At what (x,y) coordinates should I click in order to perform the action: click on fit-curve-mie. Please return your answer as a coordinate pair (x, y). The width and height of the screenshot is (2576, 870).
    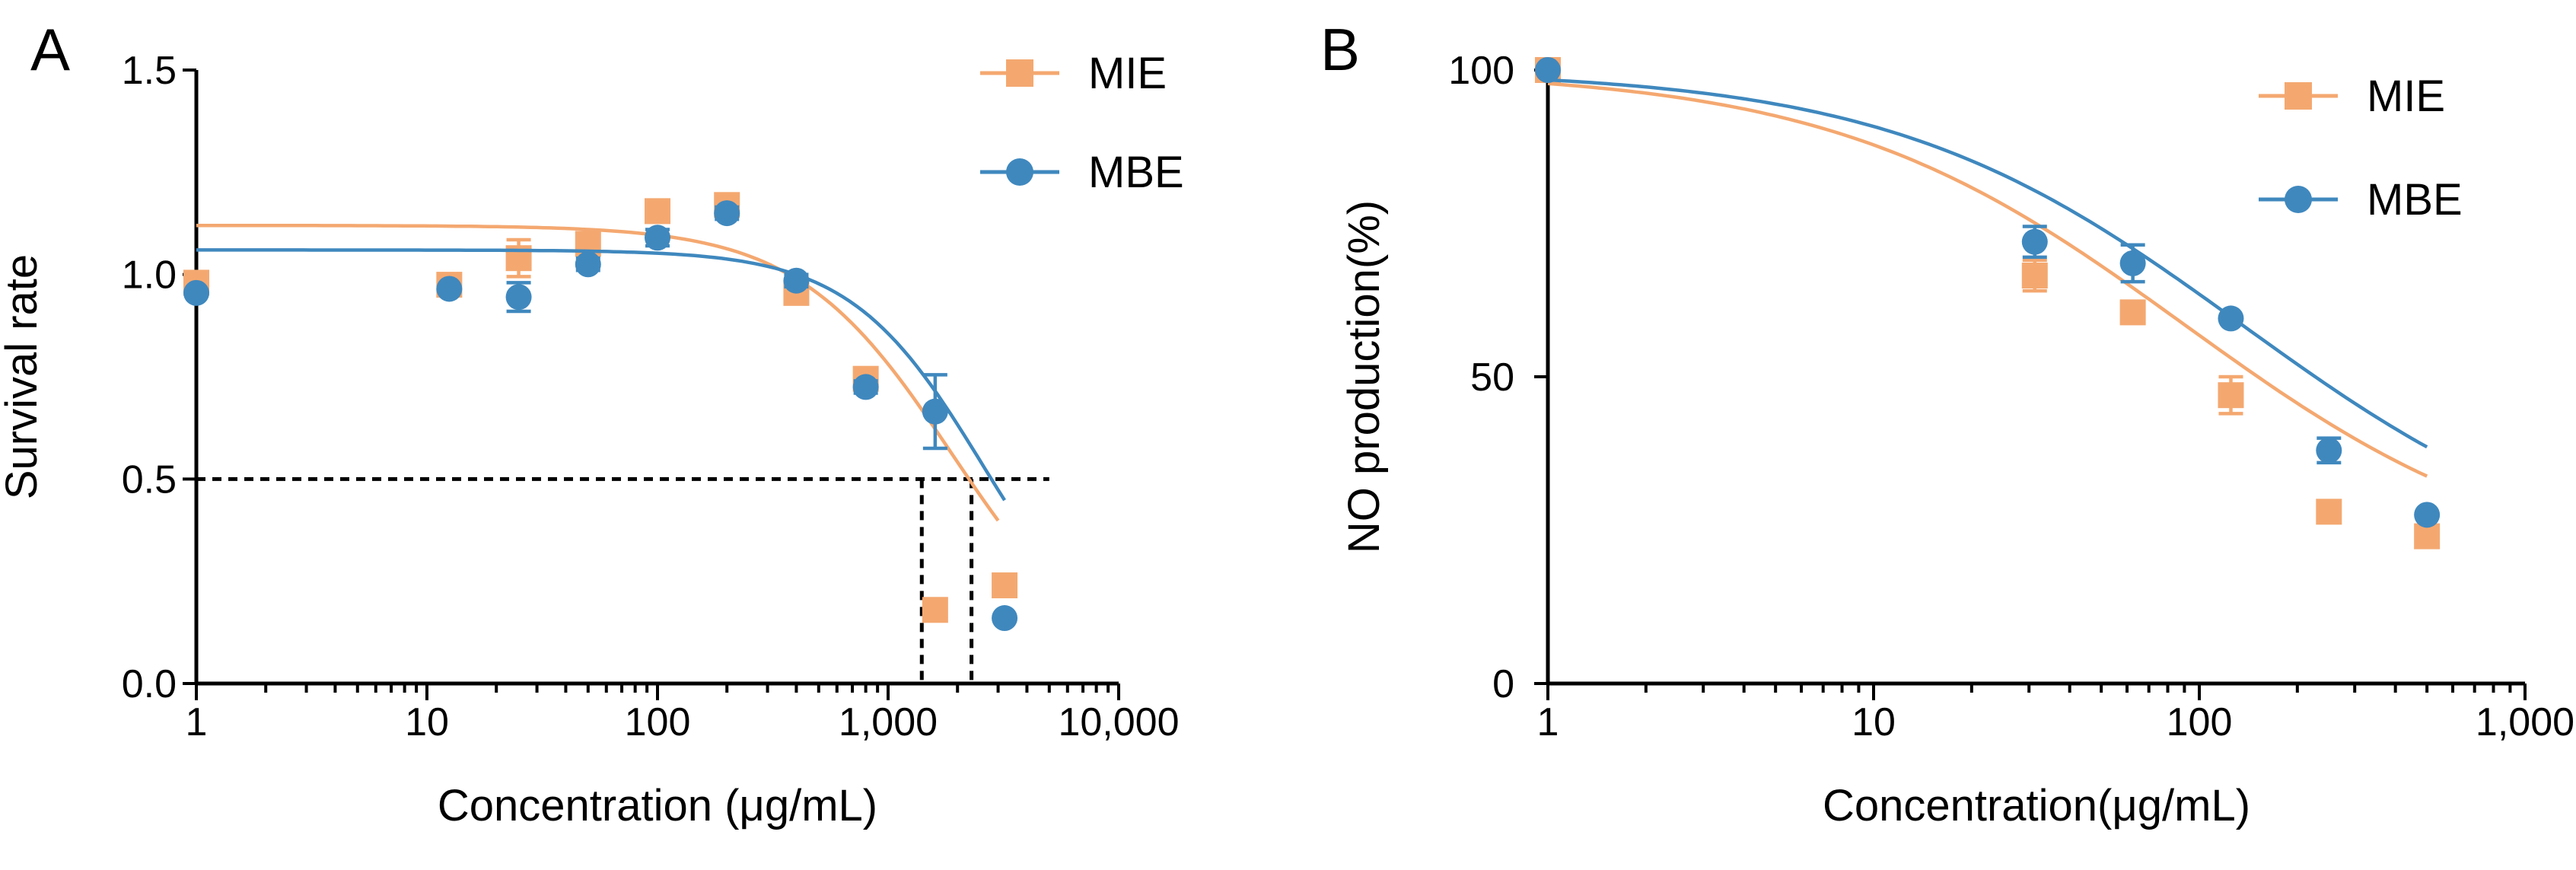
    Looking at the image, I should click on (598, 373).